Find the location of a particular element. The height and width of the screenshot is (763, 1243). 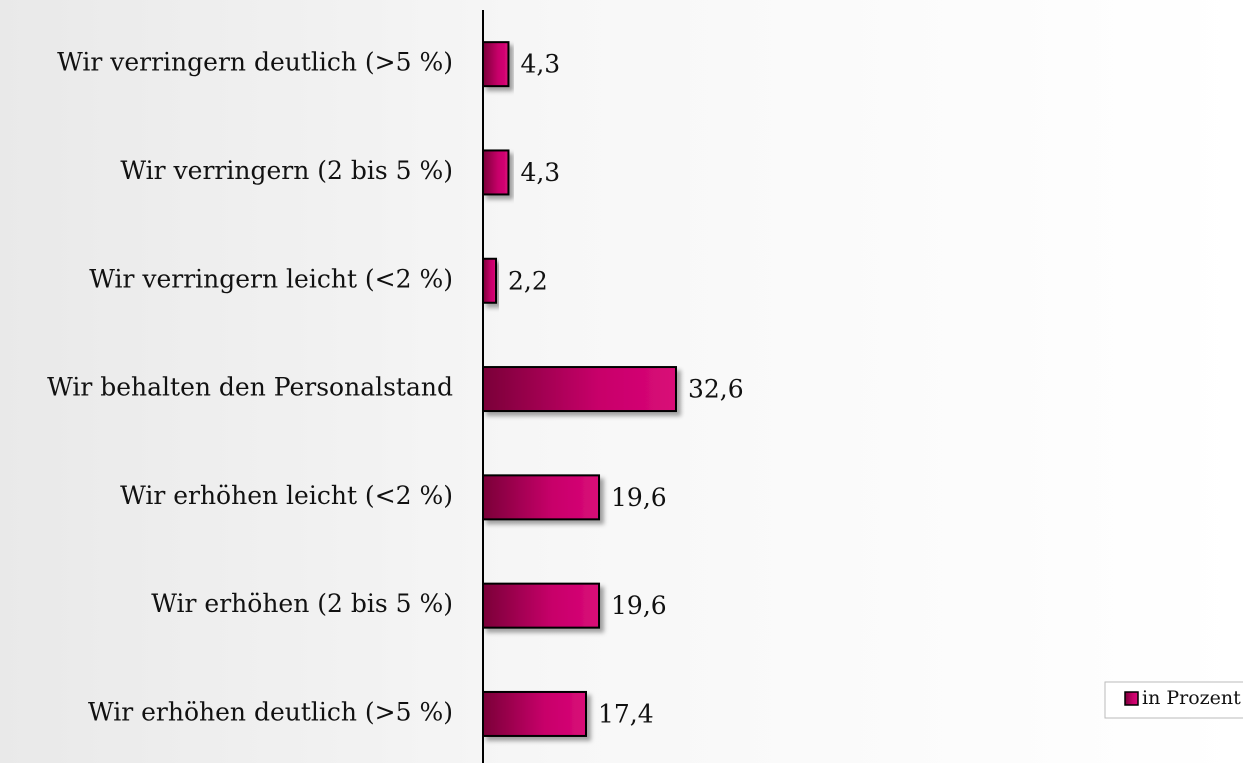

legend-swatch is located at coordinates (1131, 698).